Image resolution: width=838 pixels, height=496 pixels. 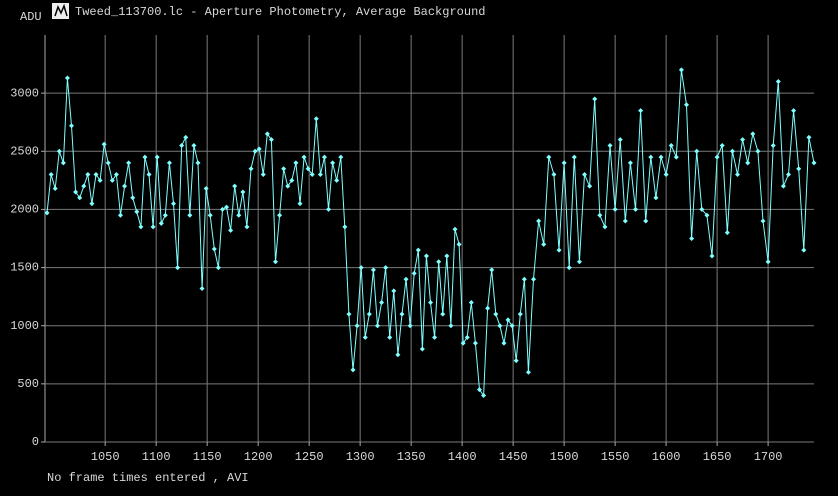 What do you see at coordinates (666, 457) in the screenshot?
I see `x-tick-label: 1600` at bounding box center [666, 457].